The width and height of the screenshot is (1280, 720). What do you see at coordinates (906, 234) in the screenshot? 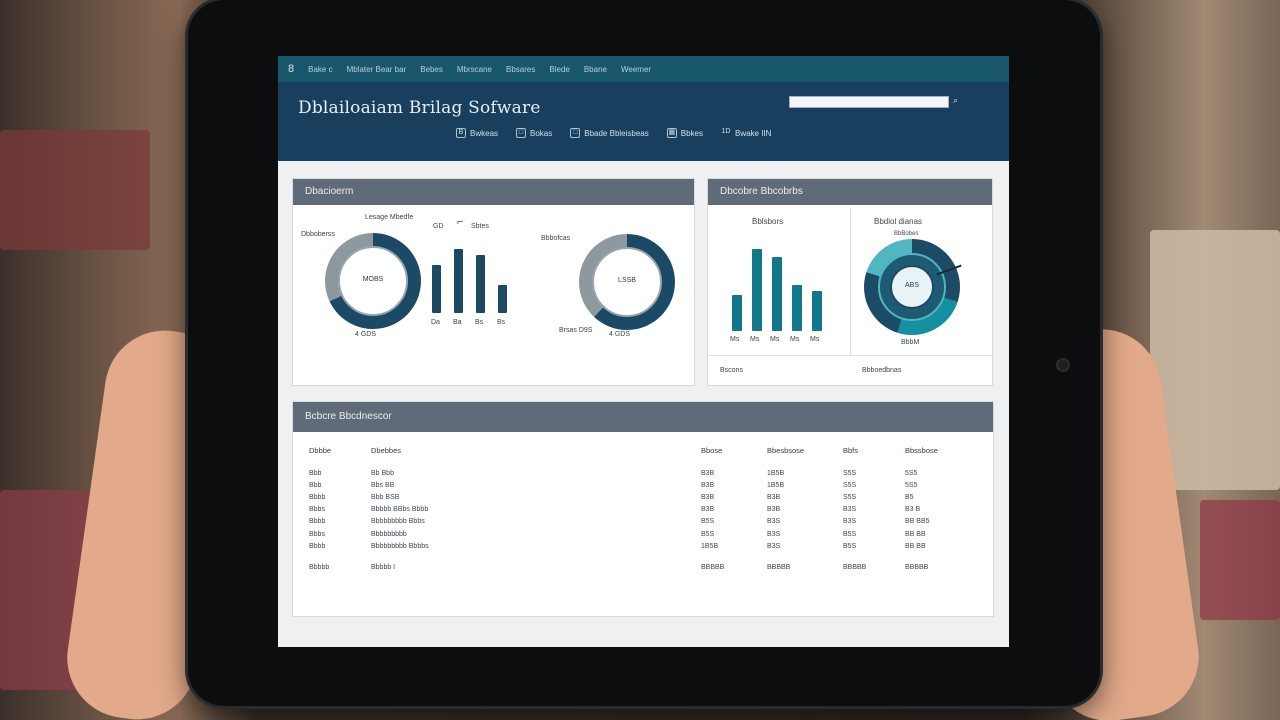
I see `radial-top-label: BbBobes` at bounding box center [906, 234].